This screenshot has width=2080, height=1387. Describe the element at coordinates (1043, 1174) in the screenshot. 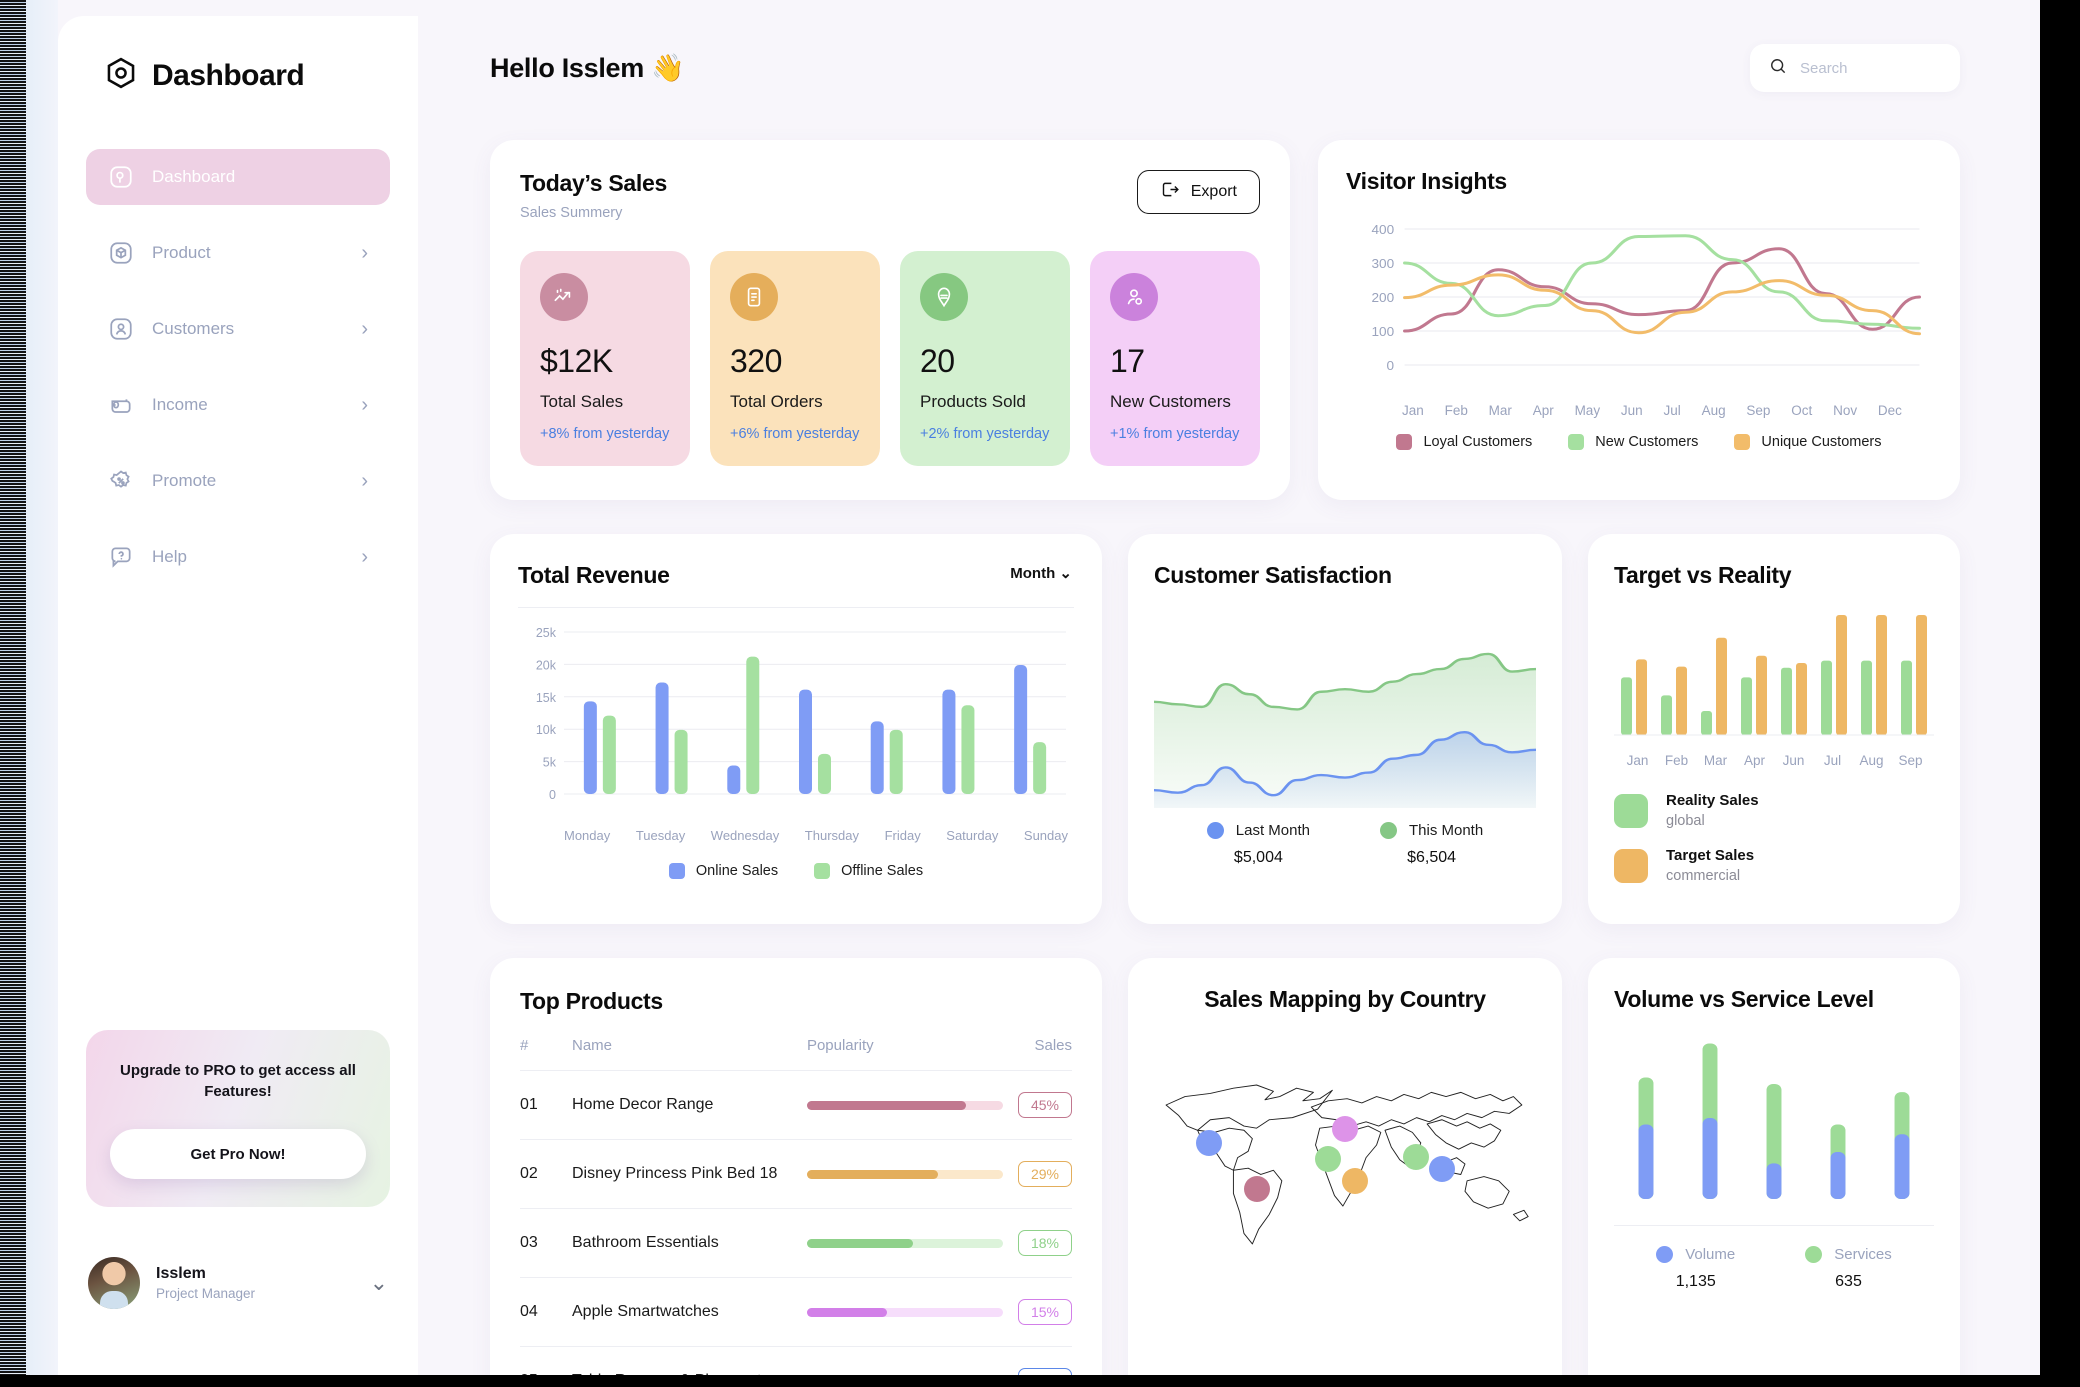

I see `sales-cell: 29%` at that location.